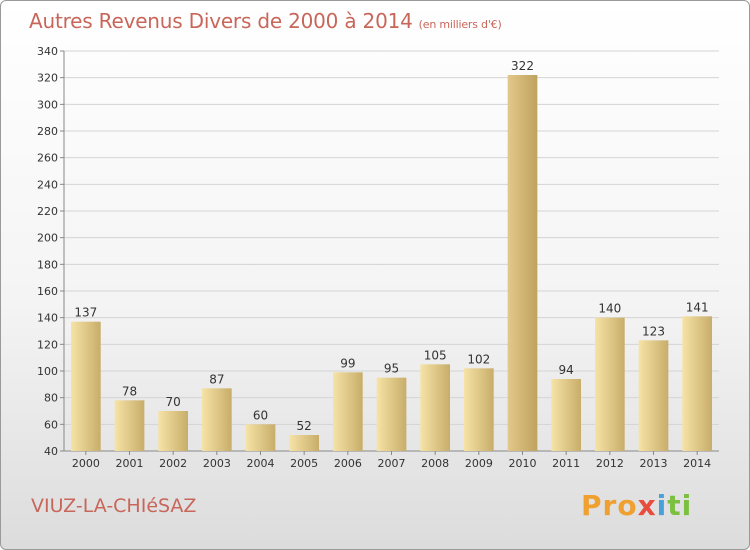 The width and height of the screenshot is (750, 550). I want to click on commune-name: VIUZ-LA-CHIéSAZ, so click(114, 506).